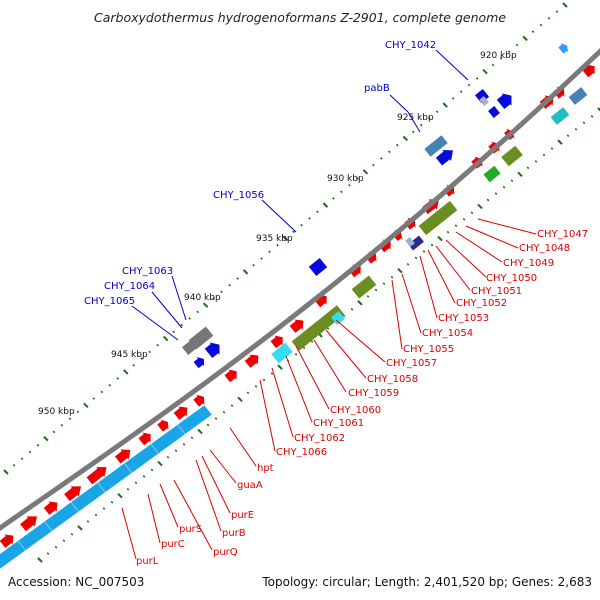 The height and width of the screenshot is (600, 600). I want to click on gene-label-chy1059: CHY_1059, so click(373, 393).